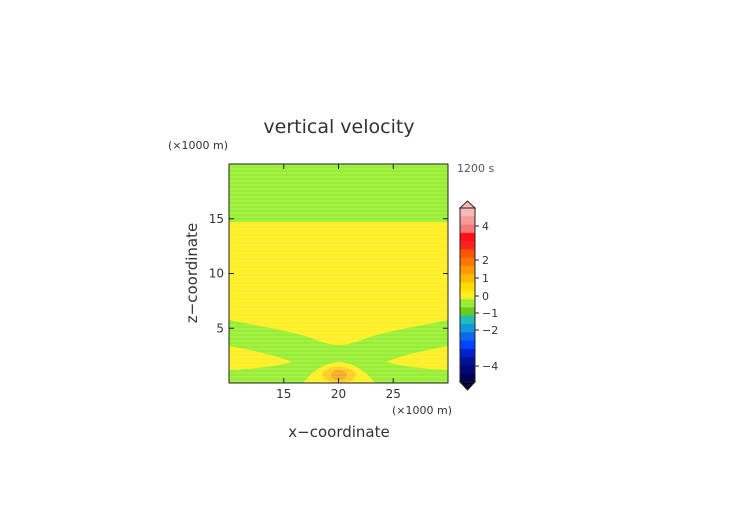  I want to click on colorbar-tick-label: −1, so click(490, 313).